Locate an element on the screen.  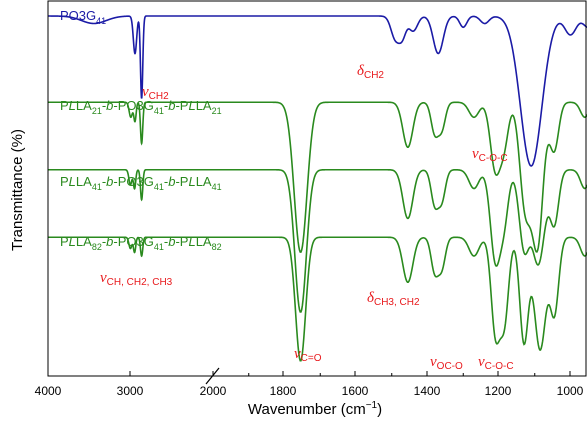
series-label-0: PO3G41 is located at coordinates (83, 17).